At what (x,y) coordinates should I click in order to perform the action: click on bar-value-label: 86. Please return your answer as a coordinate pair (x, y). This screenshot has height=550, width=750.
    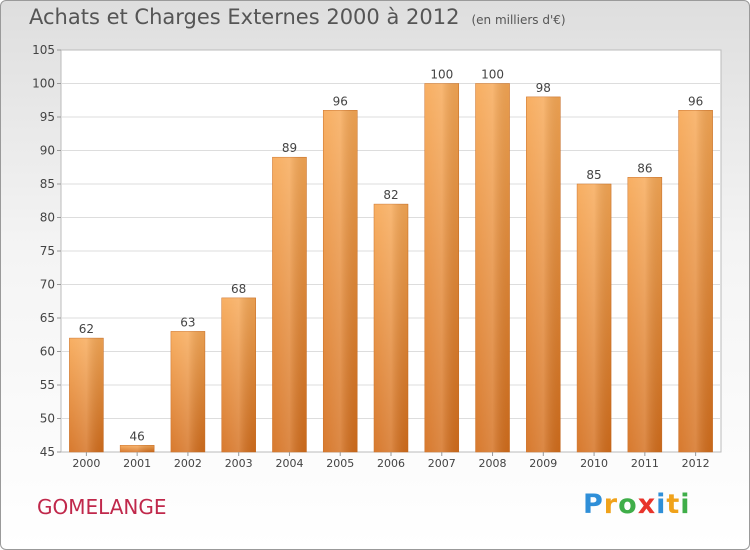
    Looking at the image, I should click on (644, 168).